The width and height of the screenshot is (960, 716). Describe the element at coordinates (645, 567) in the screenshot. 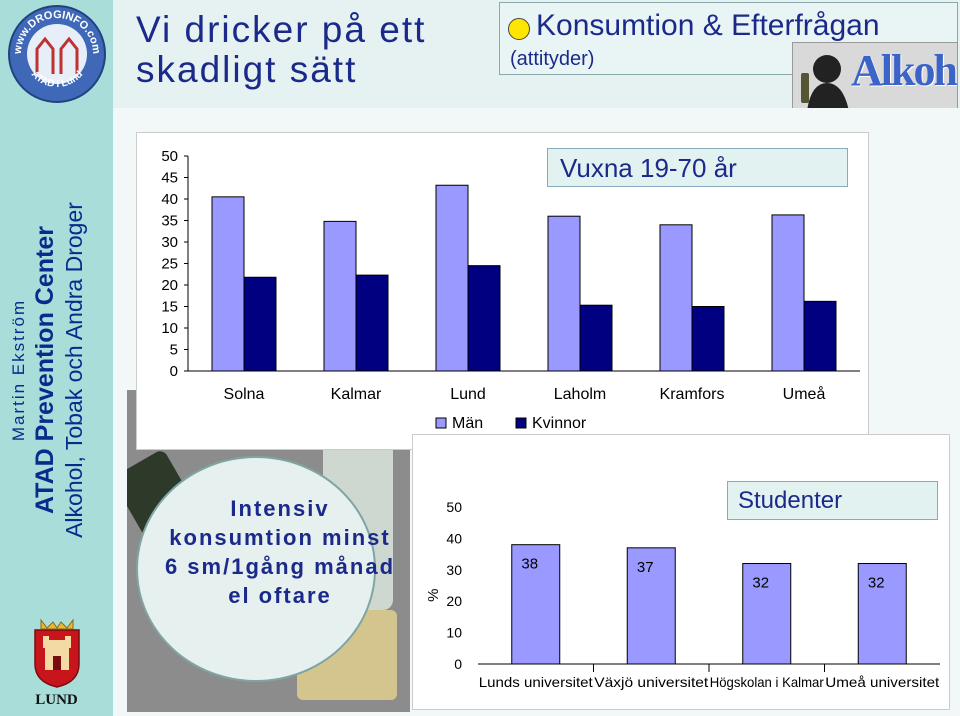

I see `data-label: 37` at that location.